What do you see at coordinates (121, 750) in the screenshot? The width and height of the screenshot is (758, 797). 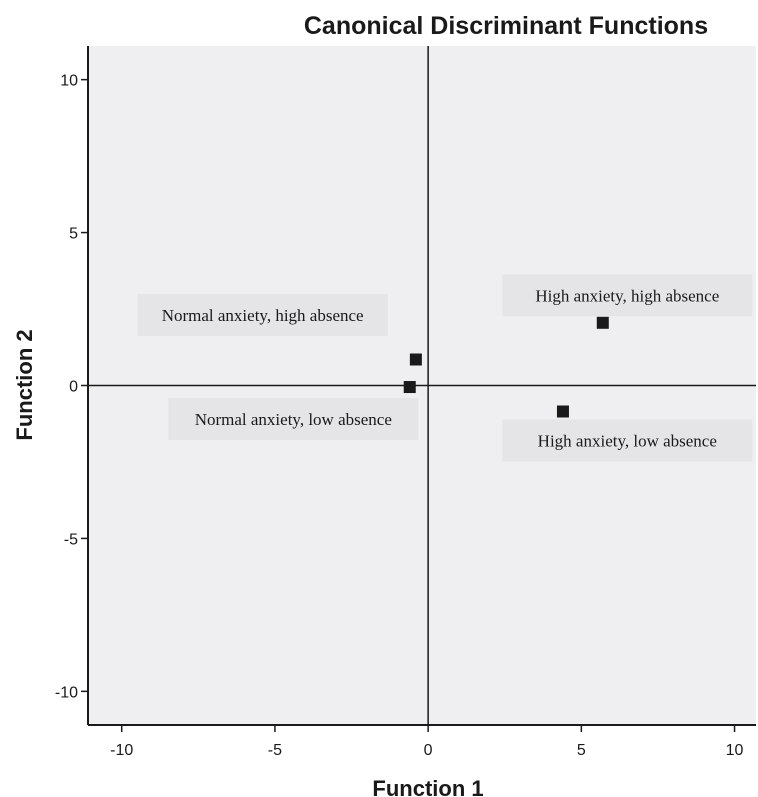 I see `x-tick-label: -10` at bounding box center [121, 750].